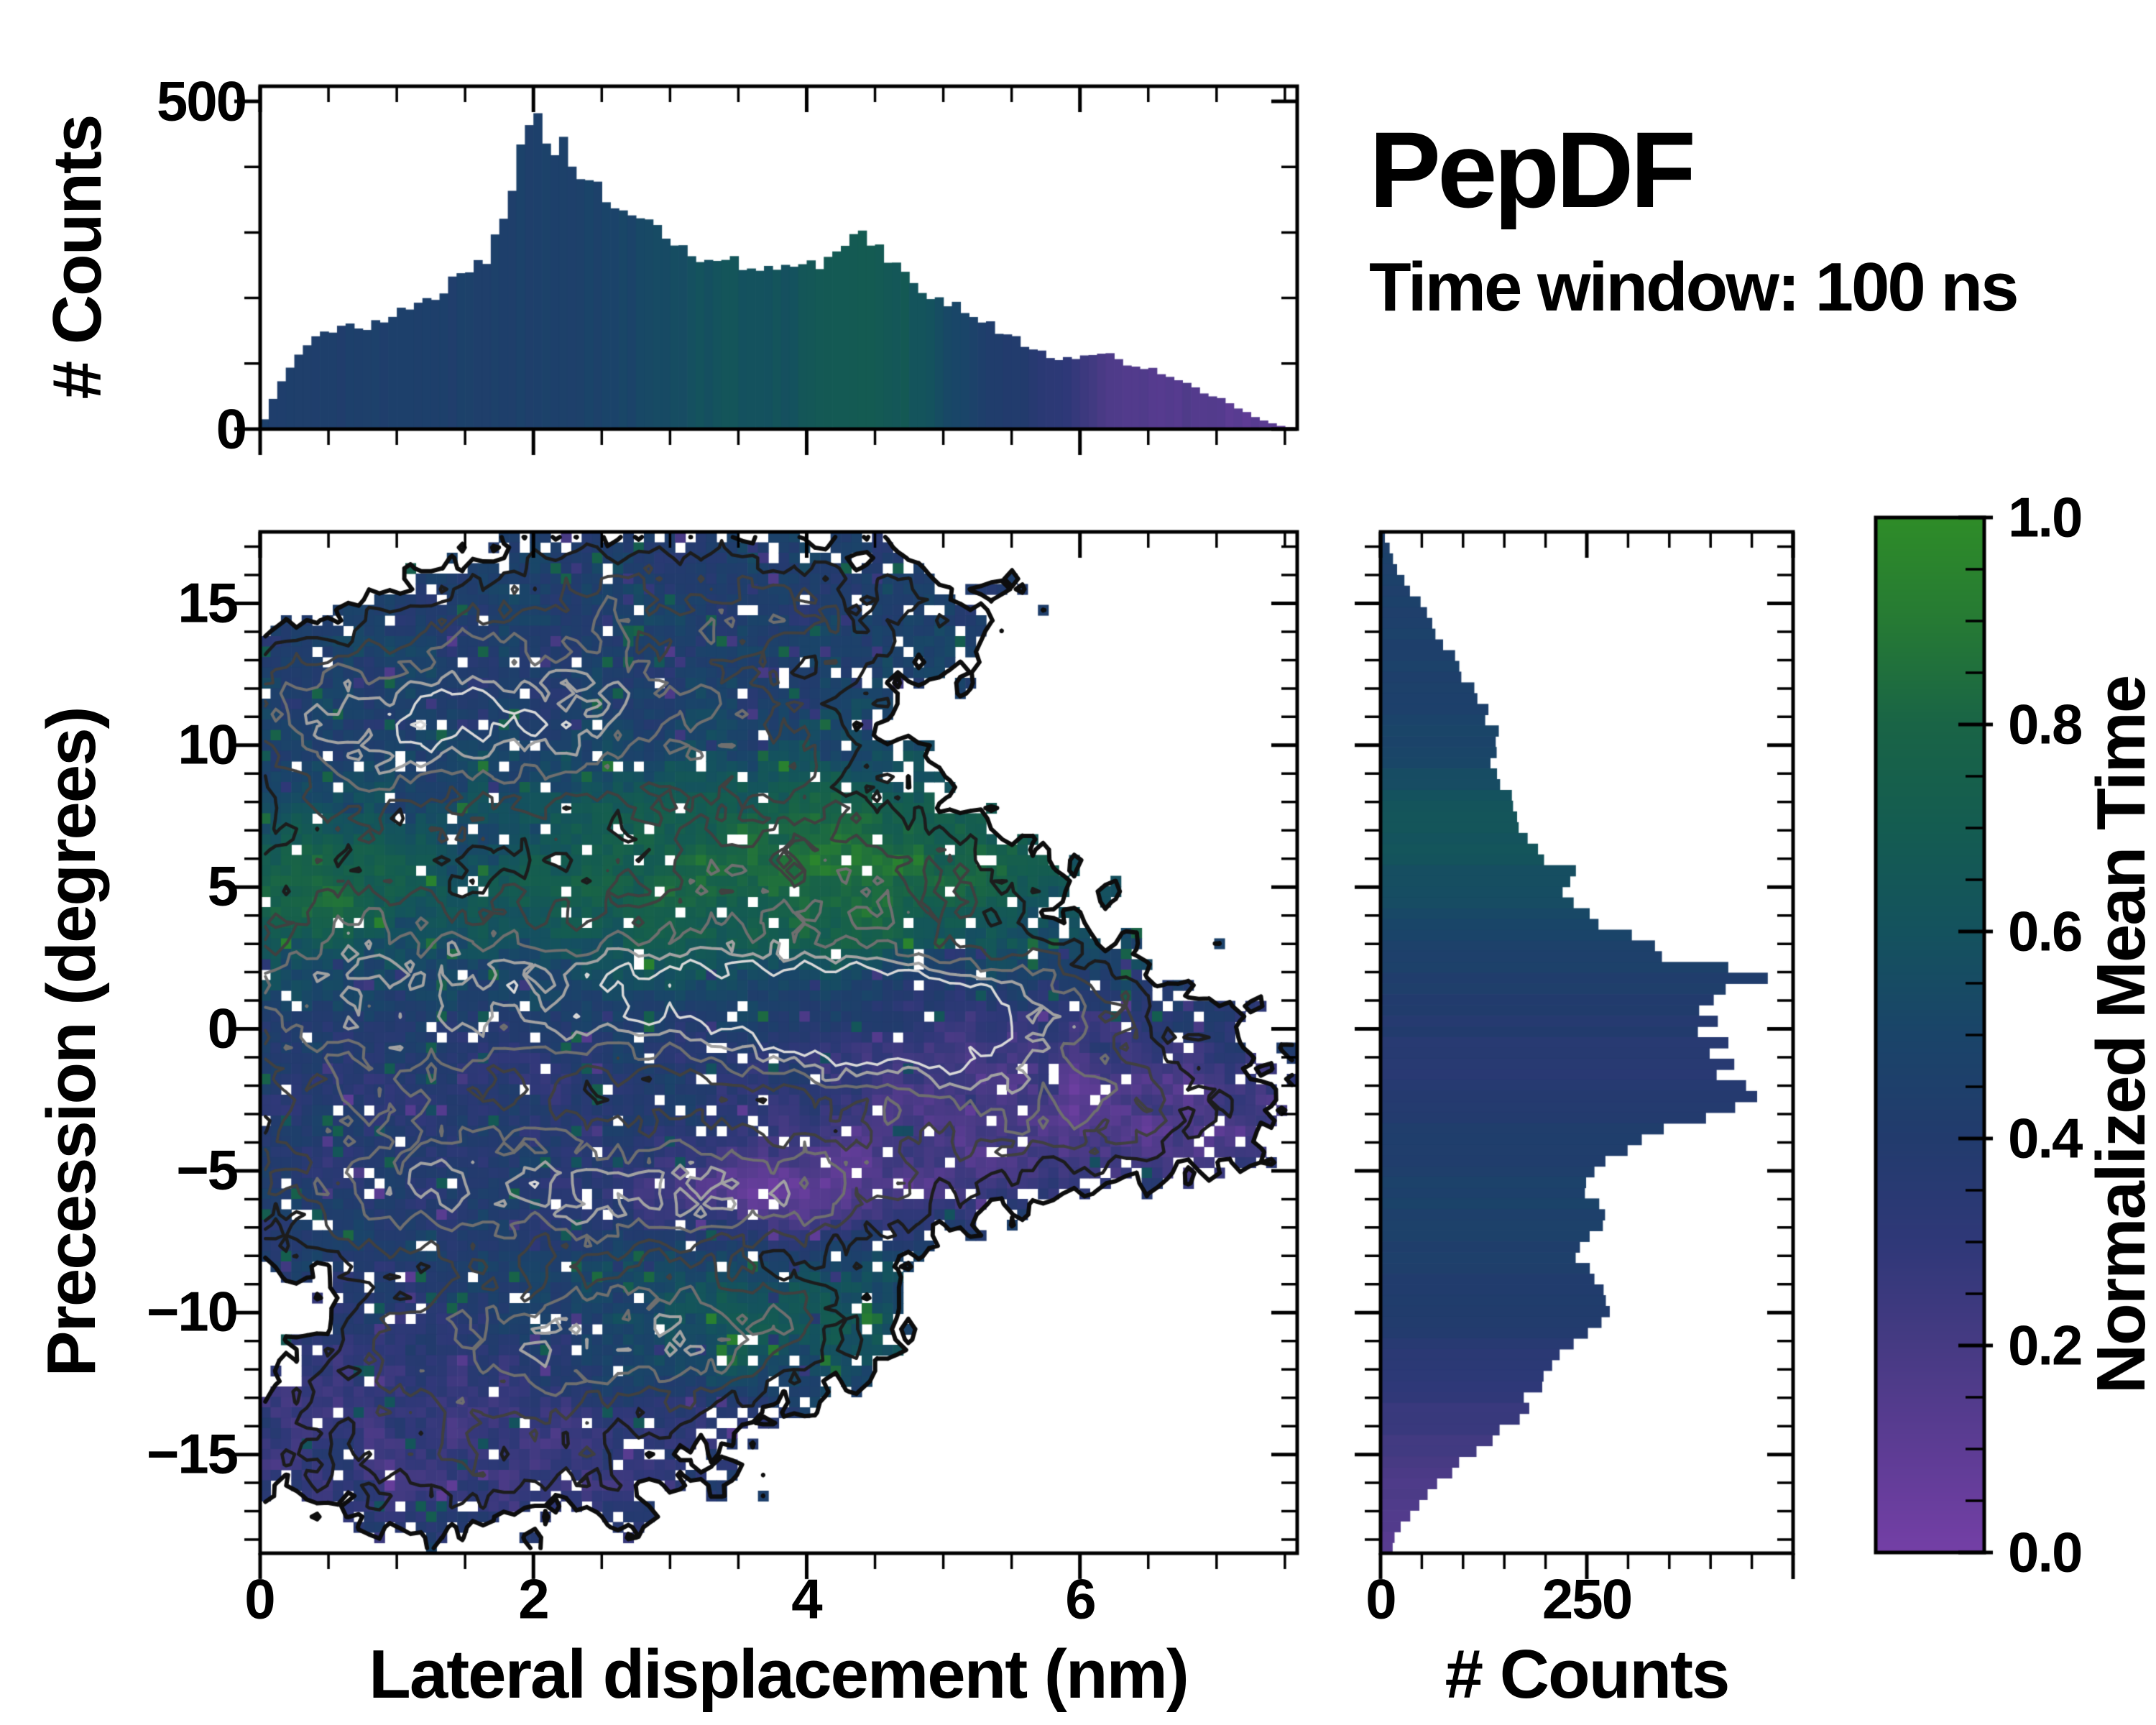  I want to click on main-xtick-4: 4, so click(807, 1599).